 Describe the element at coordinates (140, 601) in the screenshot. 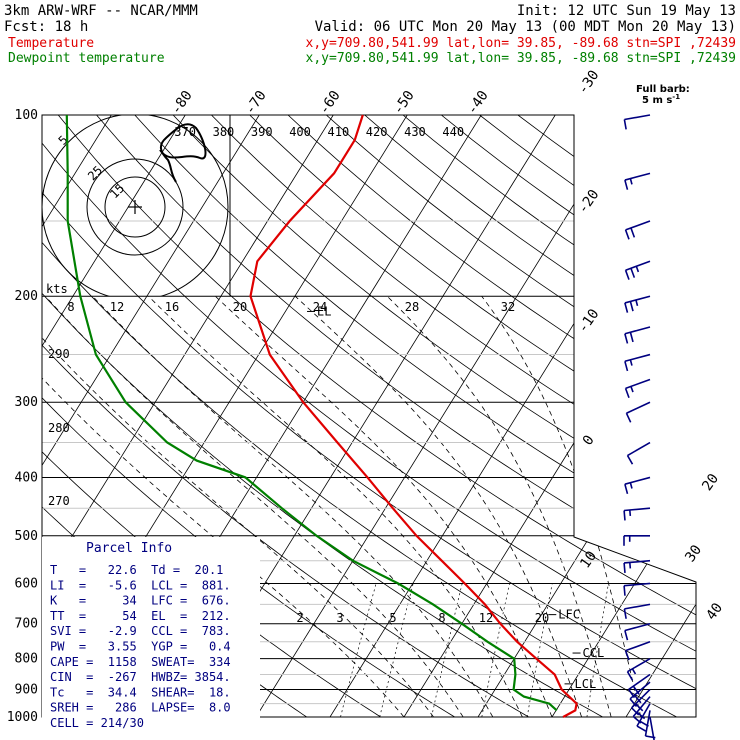

I see `parcel-info-row: K = 34 LFC = 676.` at that location.